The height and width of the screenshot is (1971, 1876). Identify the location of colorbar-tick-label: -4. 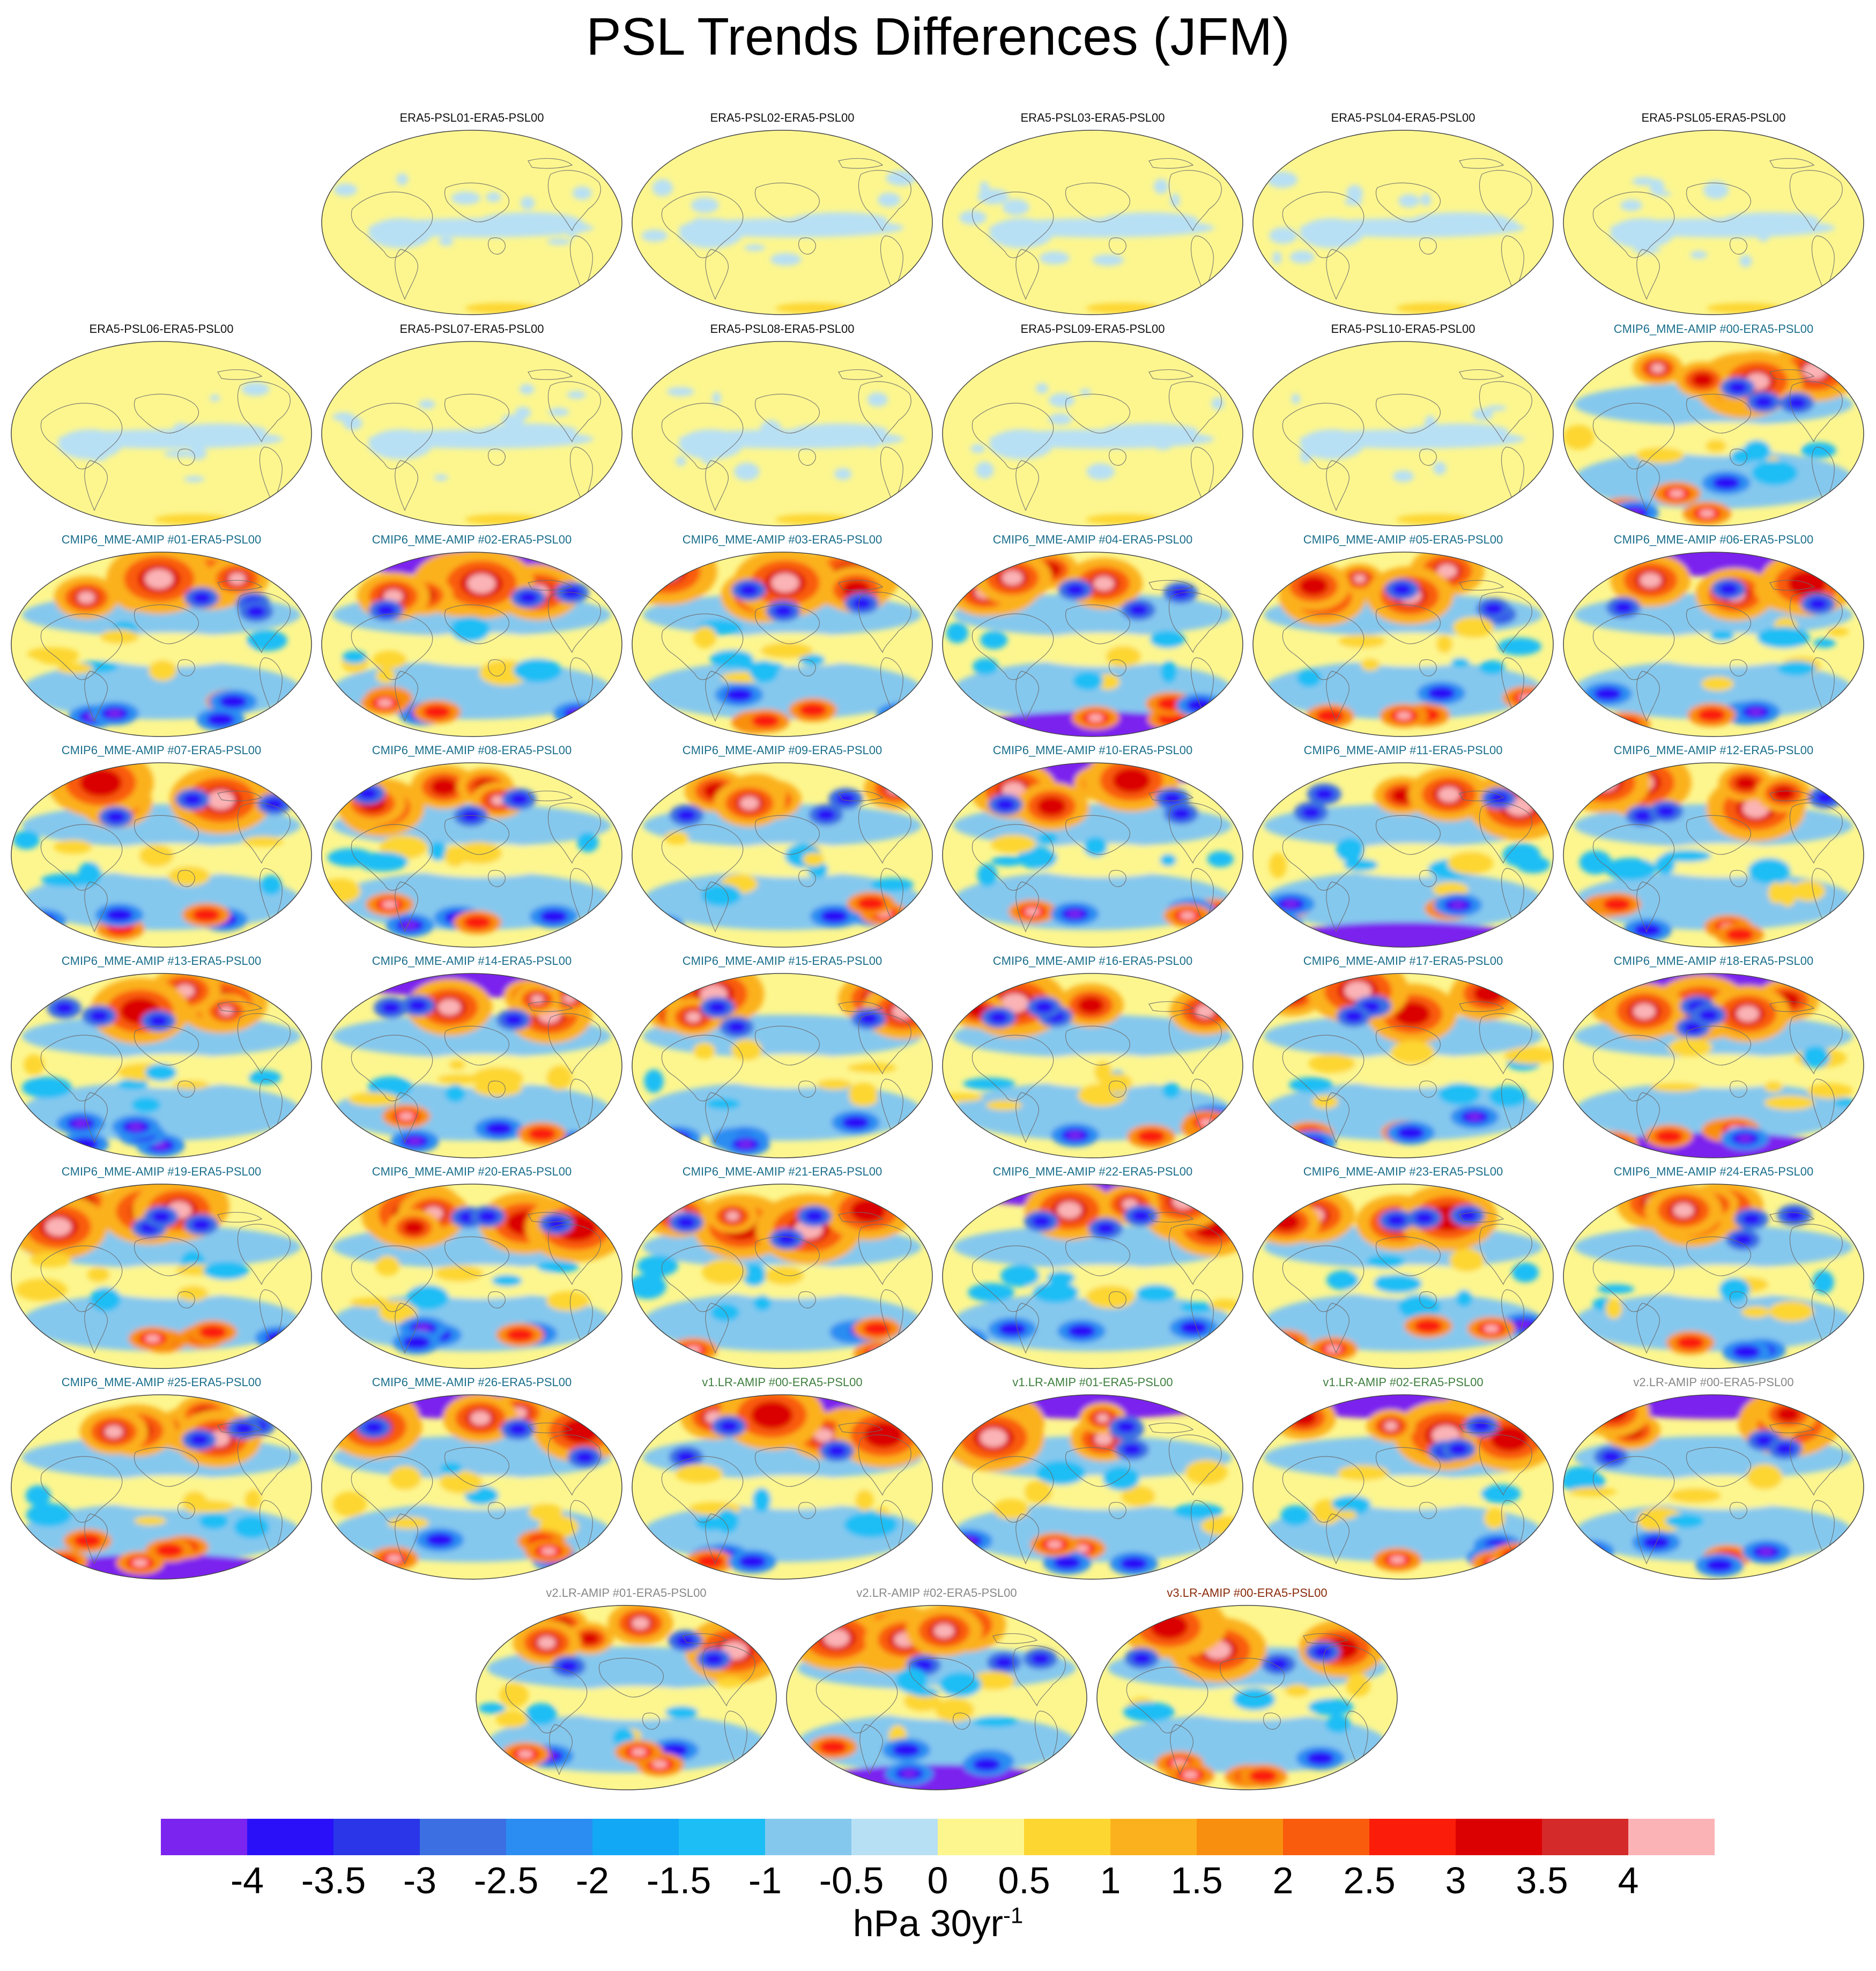
(247, 1881).